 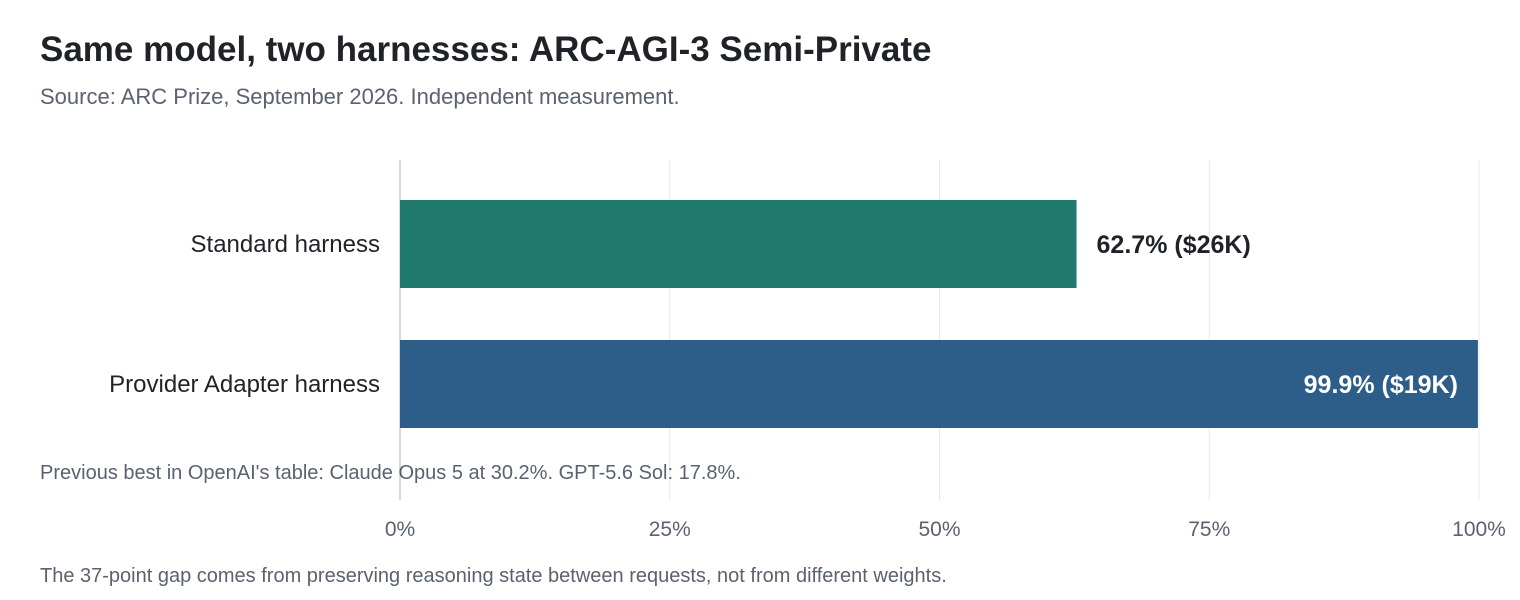 What do you see at coordinates (939, 529) in the screenshot?
I see `x-tick-label: 50%` at bounding box center [939, 529].